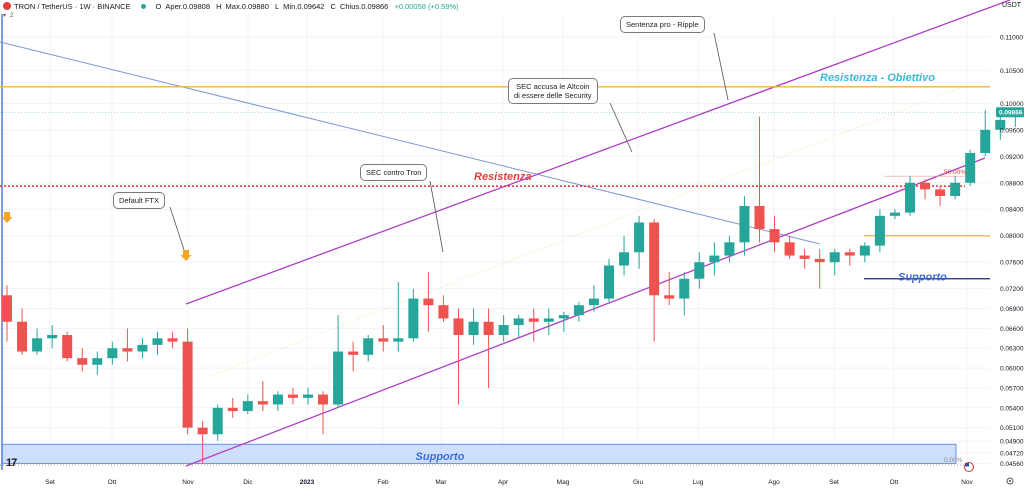 Image resolution: width=1024 pixels, height=488 pixels. Describe the element at coordinates (969, 467) in the screenshot. I see `us-flag-icon` at that location.